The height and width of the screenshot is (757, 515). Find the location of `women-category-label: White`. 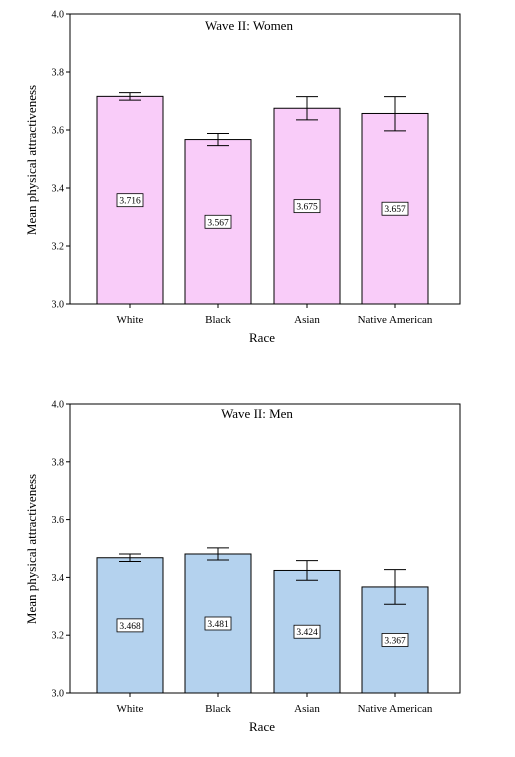

women-category-label: White is located at coordinates (130, 320).